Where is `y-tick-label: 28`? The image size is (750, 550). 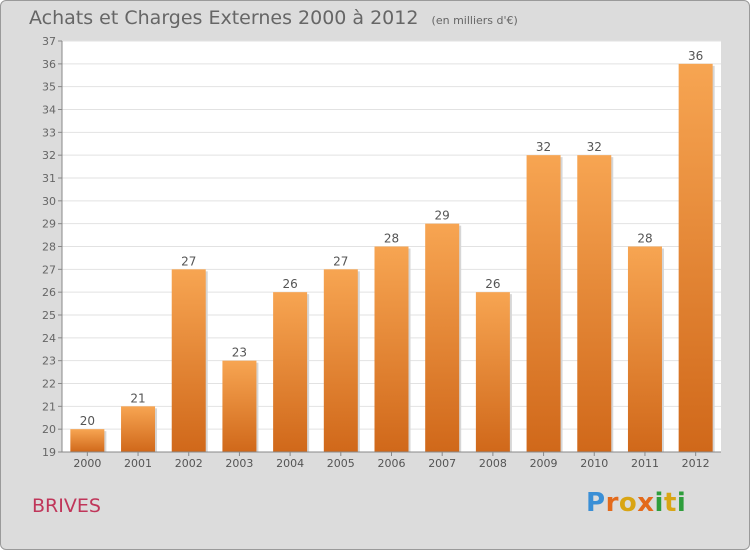 y-tick-label: 28 is located at coordinates (49, 247).